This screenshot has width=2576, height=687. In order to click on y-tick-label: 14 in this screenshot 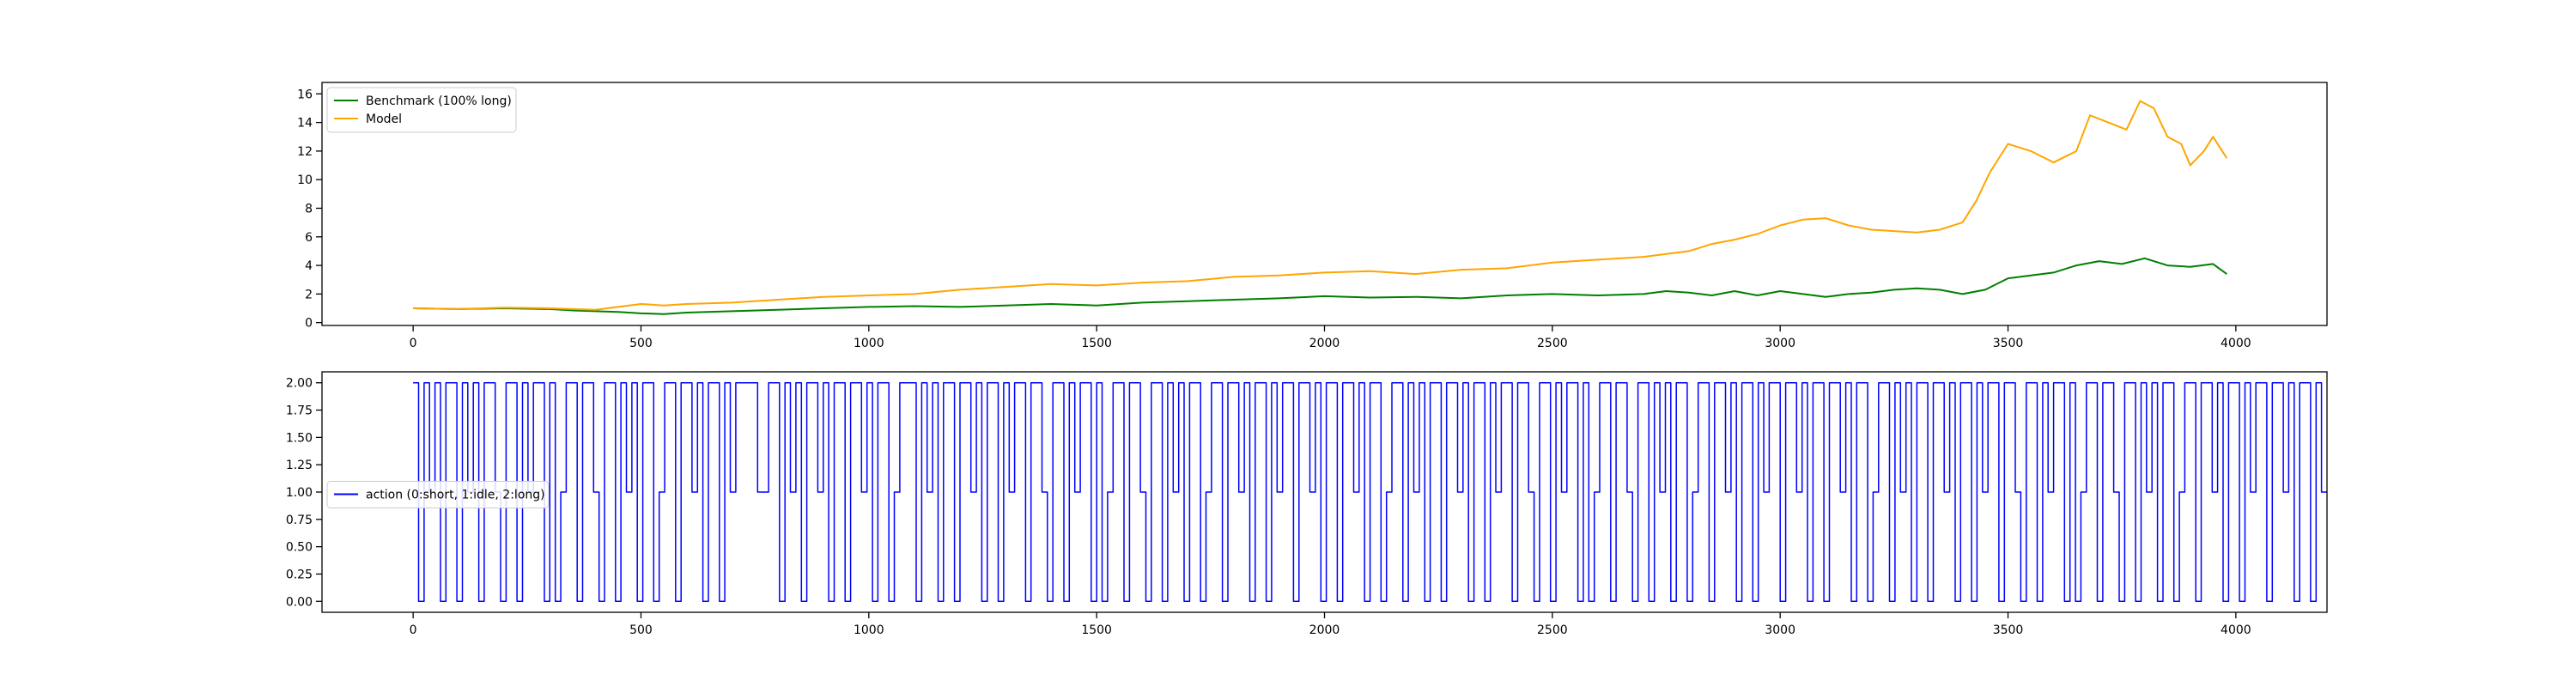, I will do `click(305, 124)`.